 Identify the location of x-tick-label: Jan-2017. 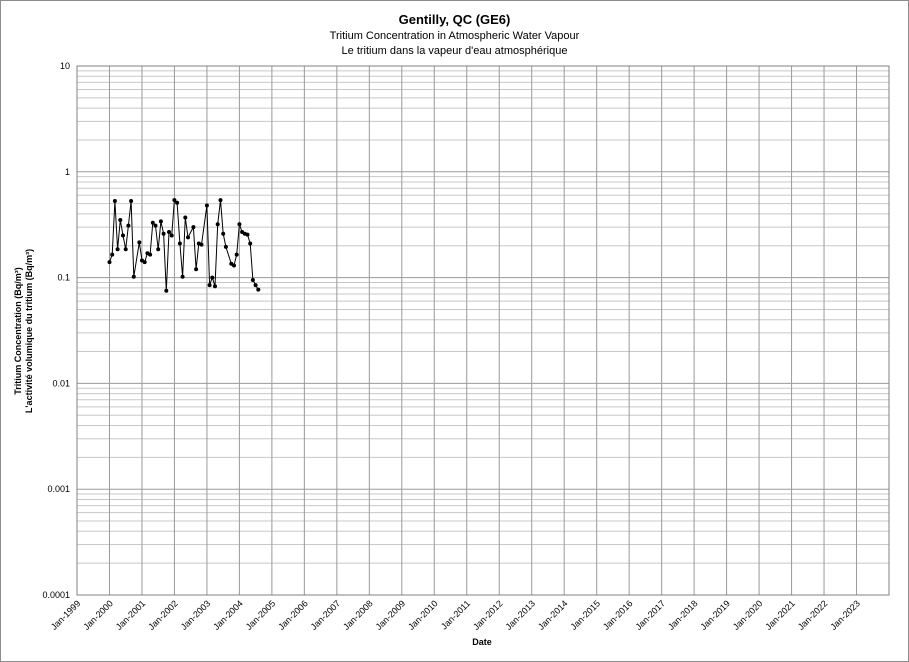
(650, 615).